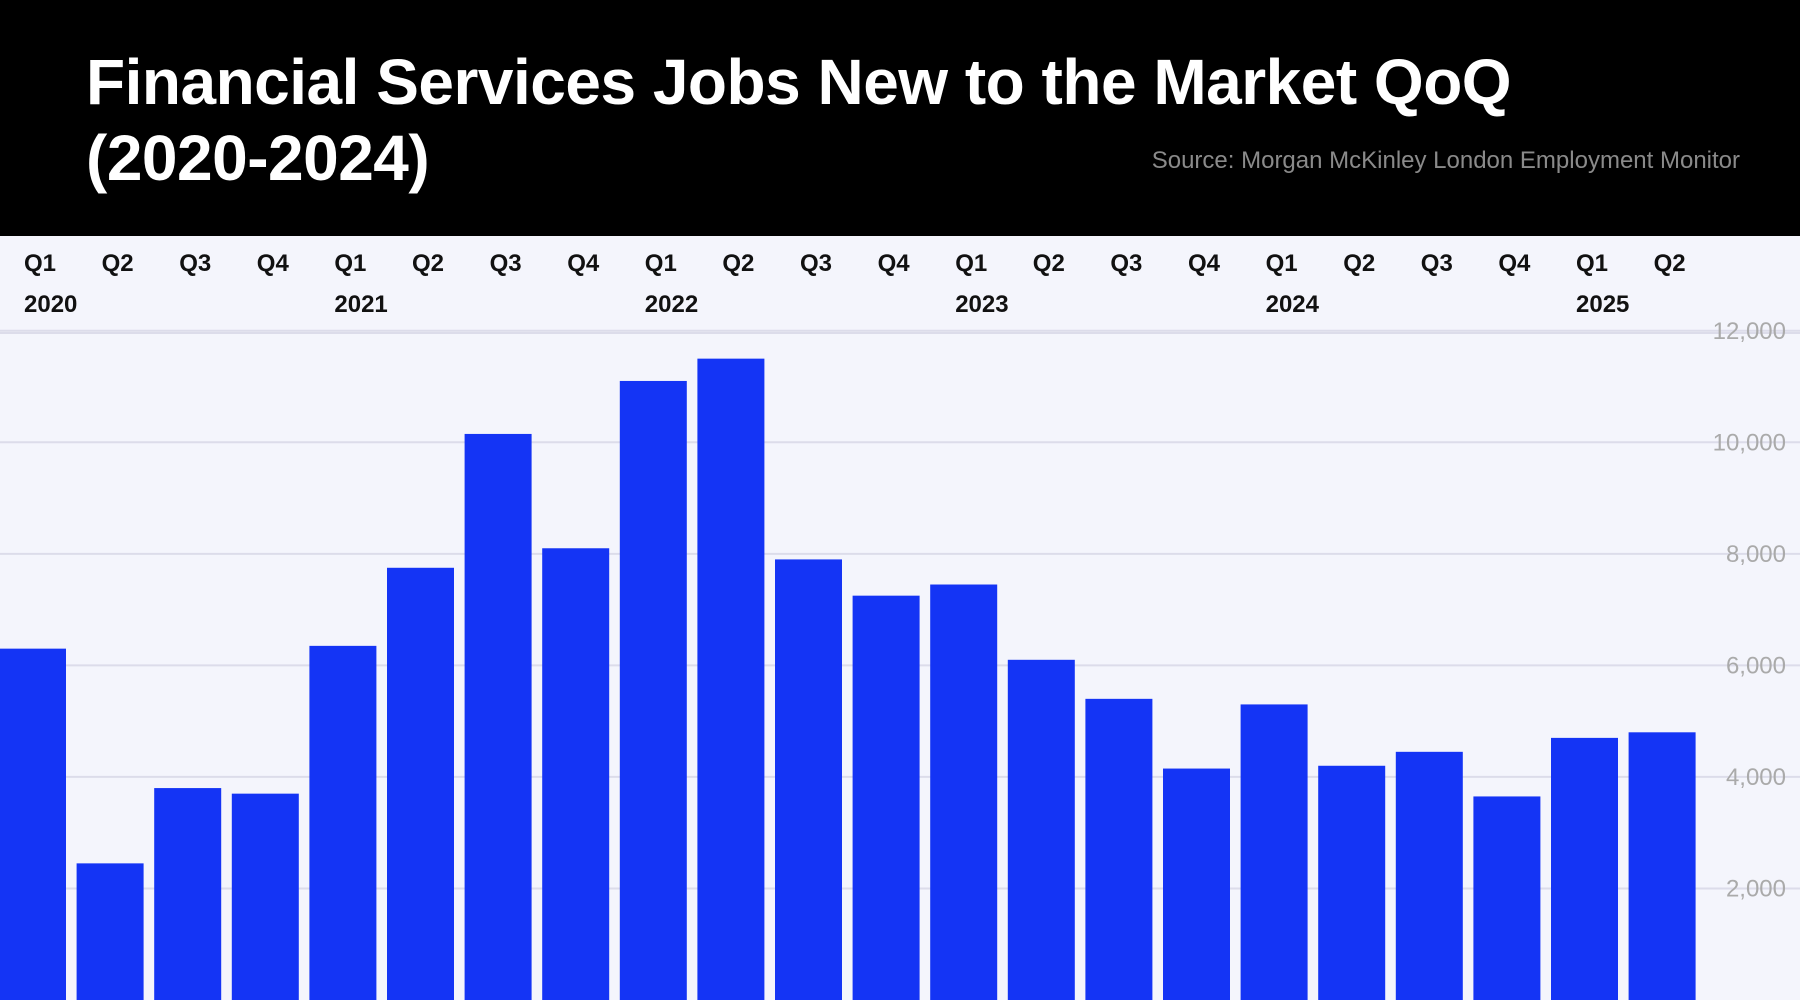 Image resolution: width=1800 pixels, height=1000 pixels. What do you see at coordinates (1749, 331) in the screenshot?
I see `y-tick-label: 12,000` at bounding box center [1749, 331].